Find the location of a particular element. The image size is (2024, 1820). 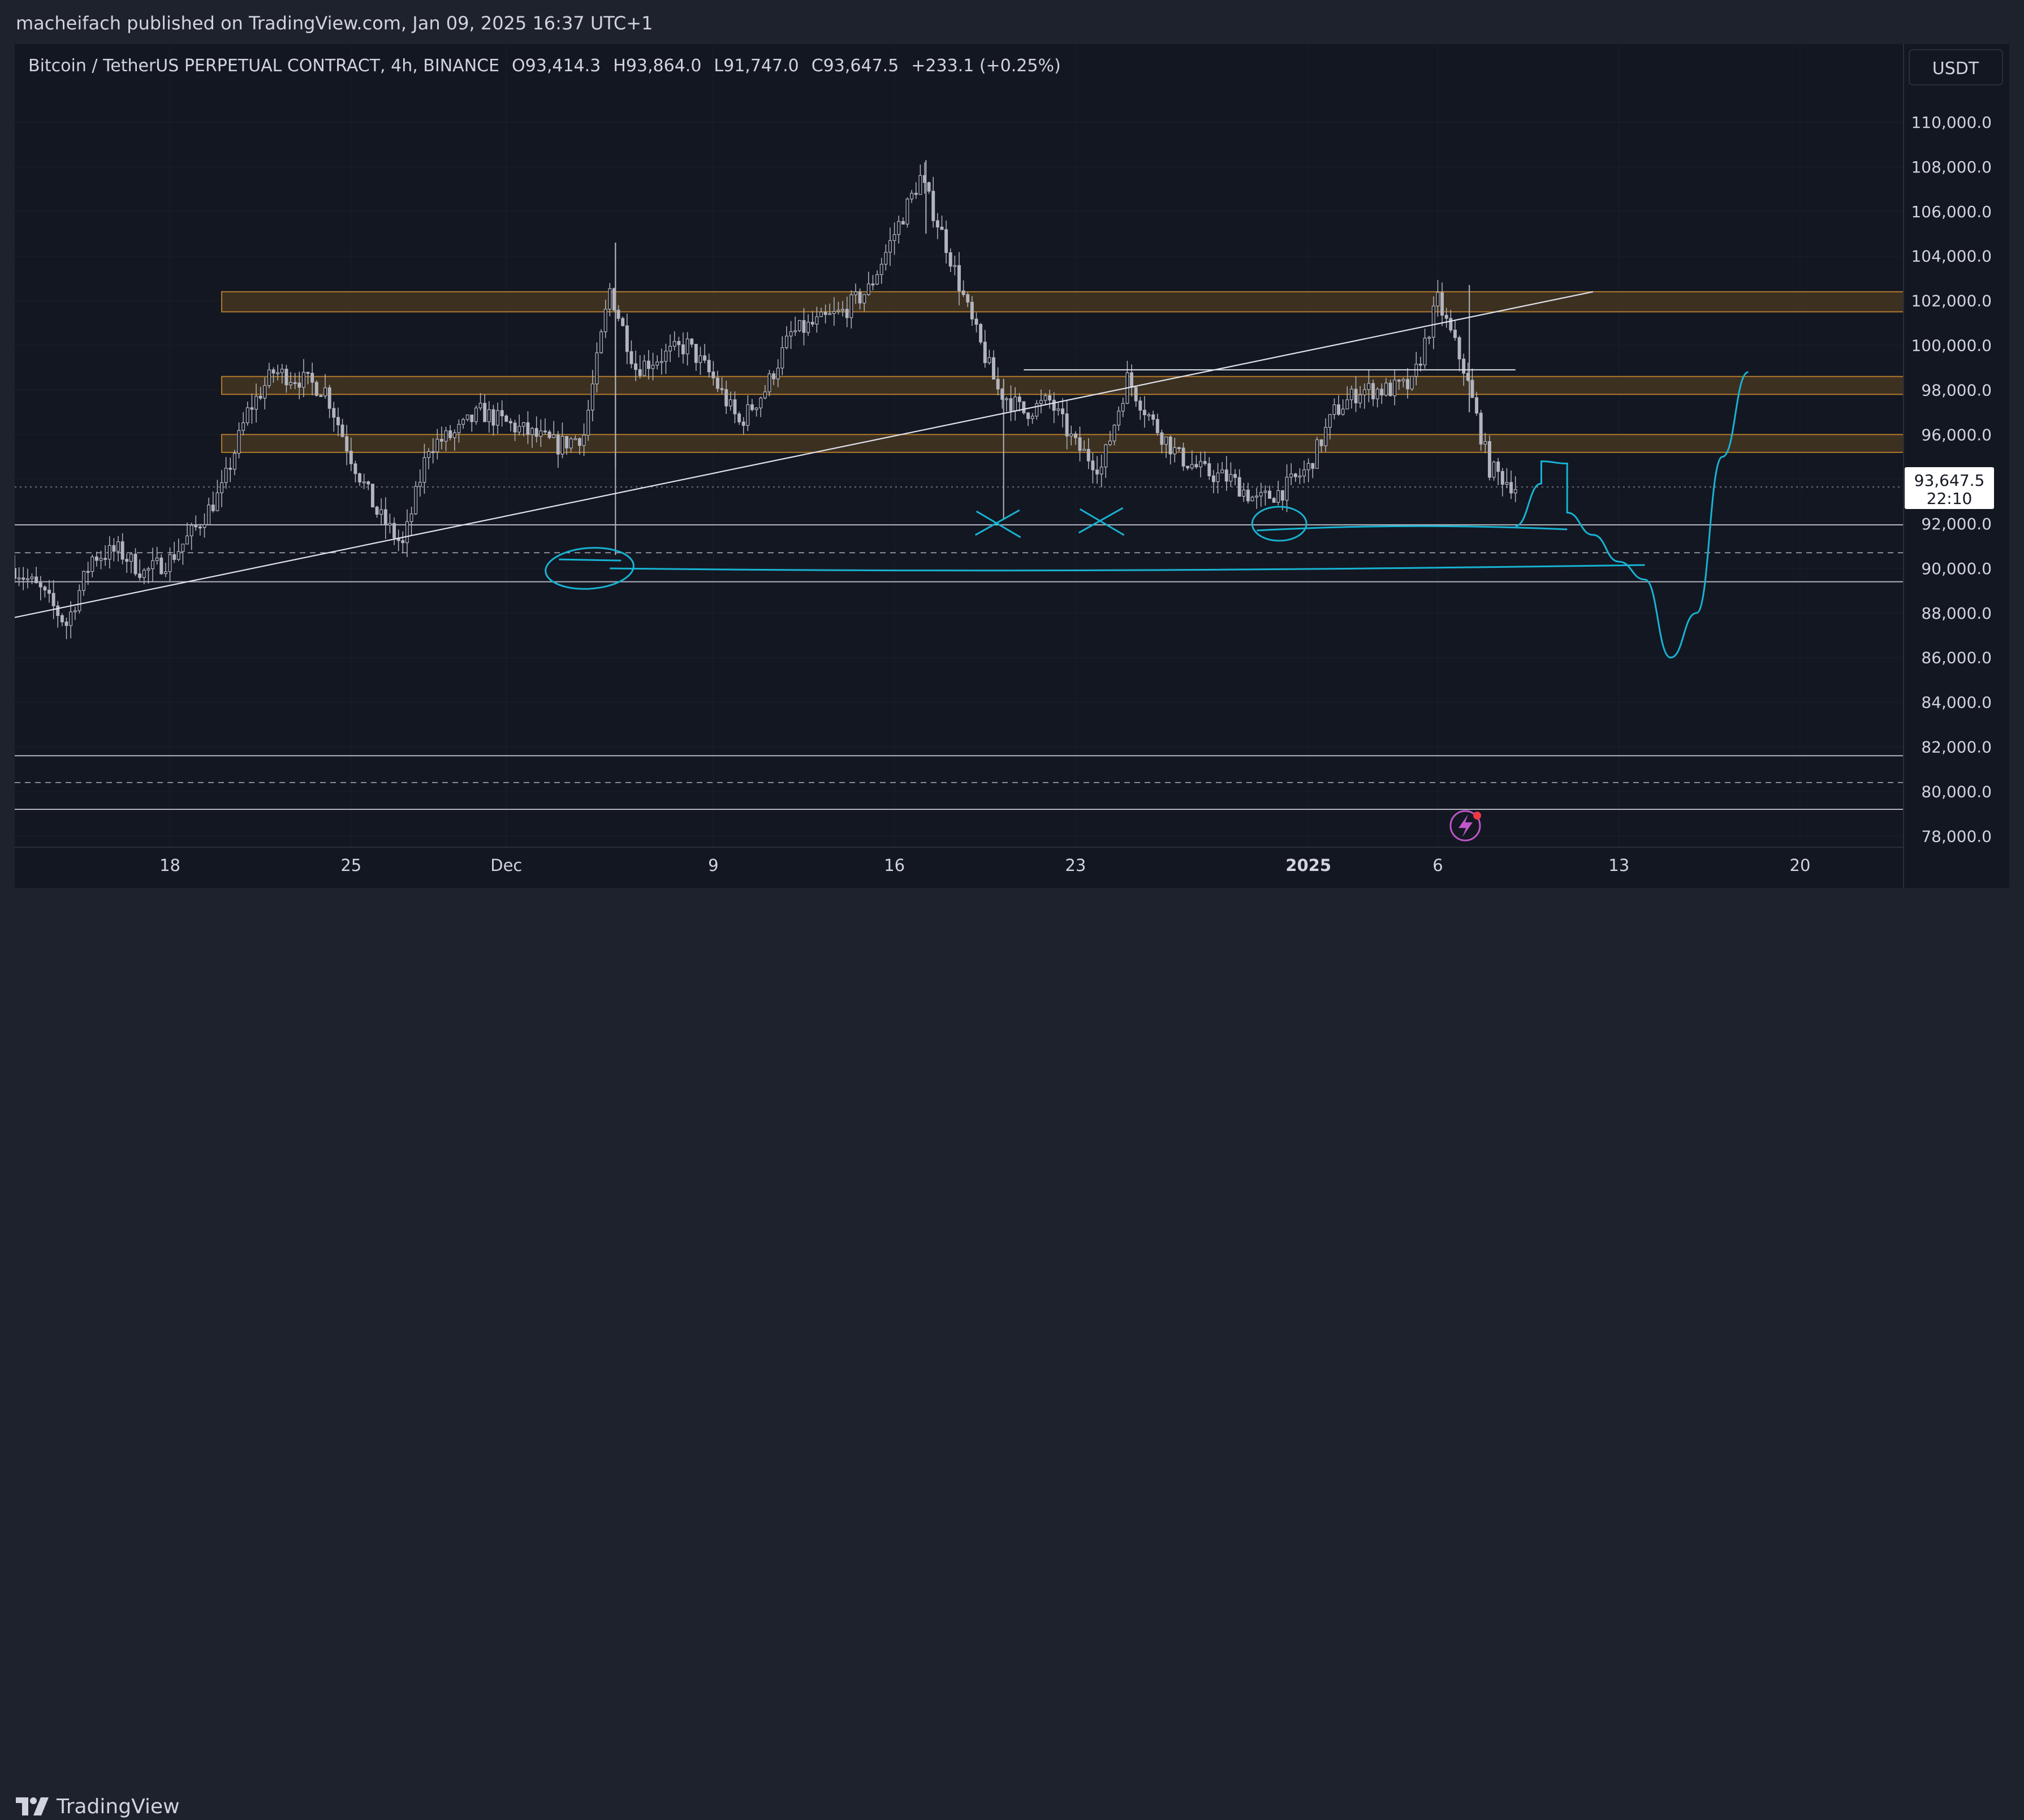

tradingview-logo: TradingView is located at coordinates (98, 1806).